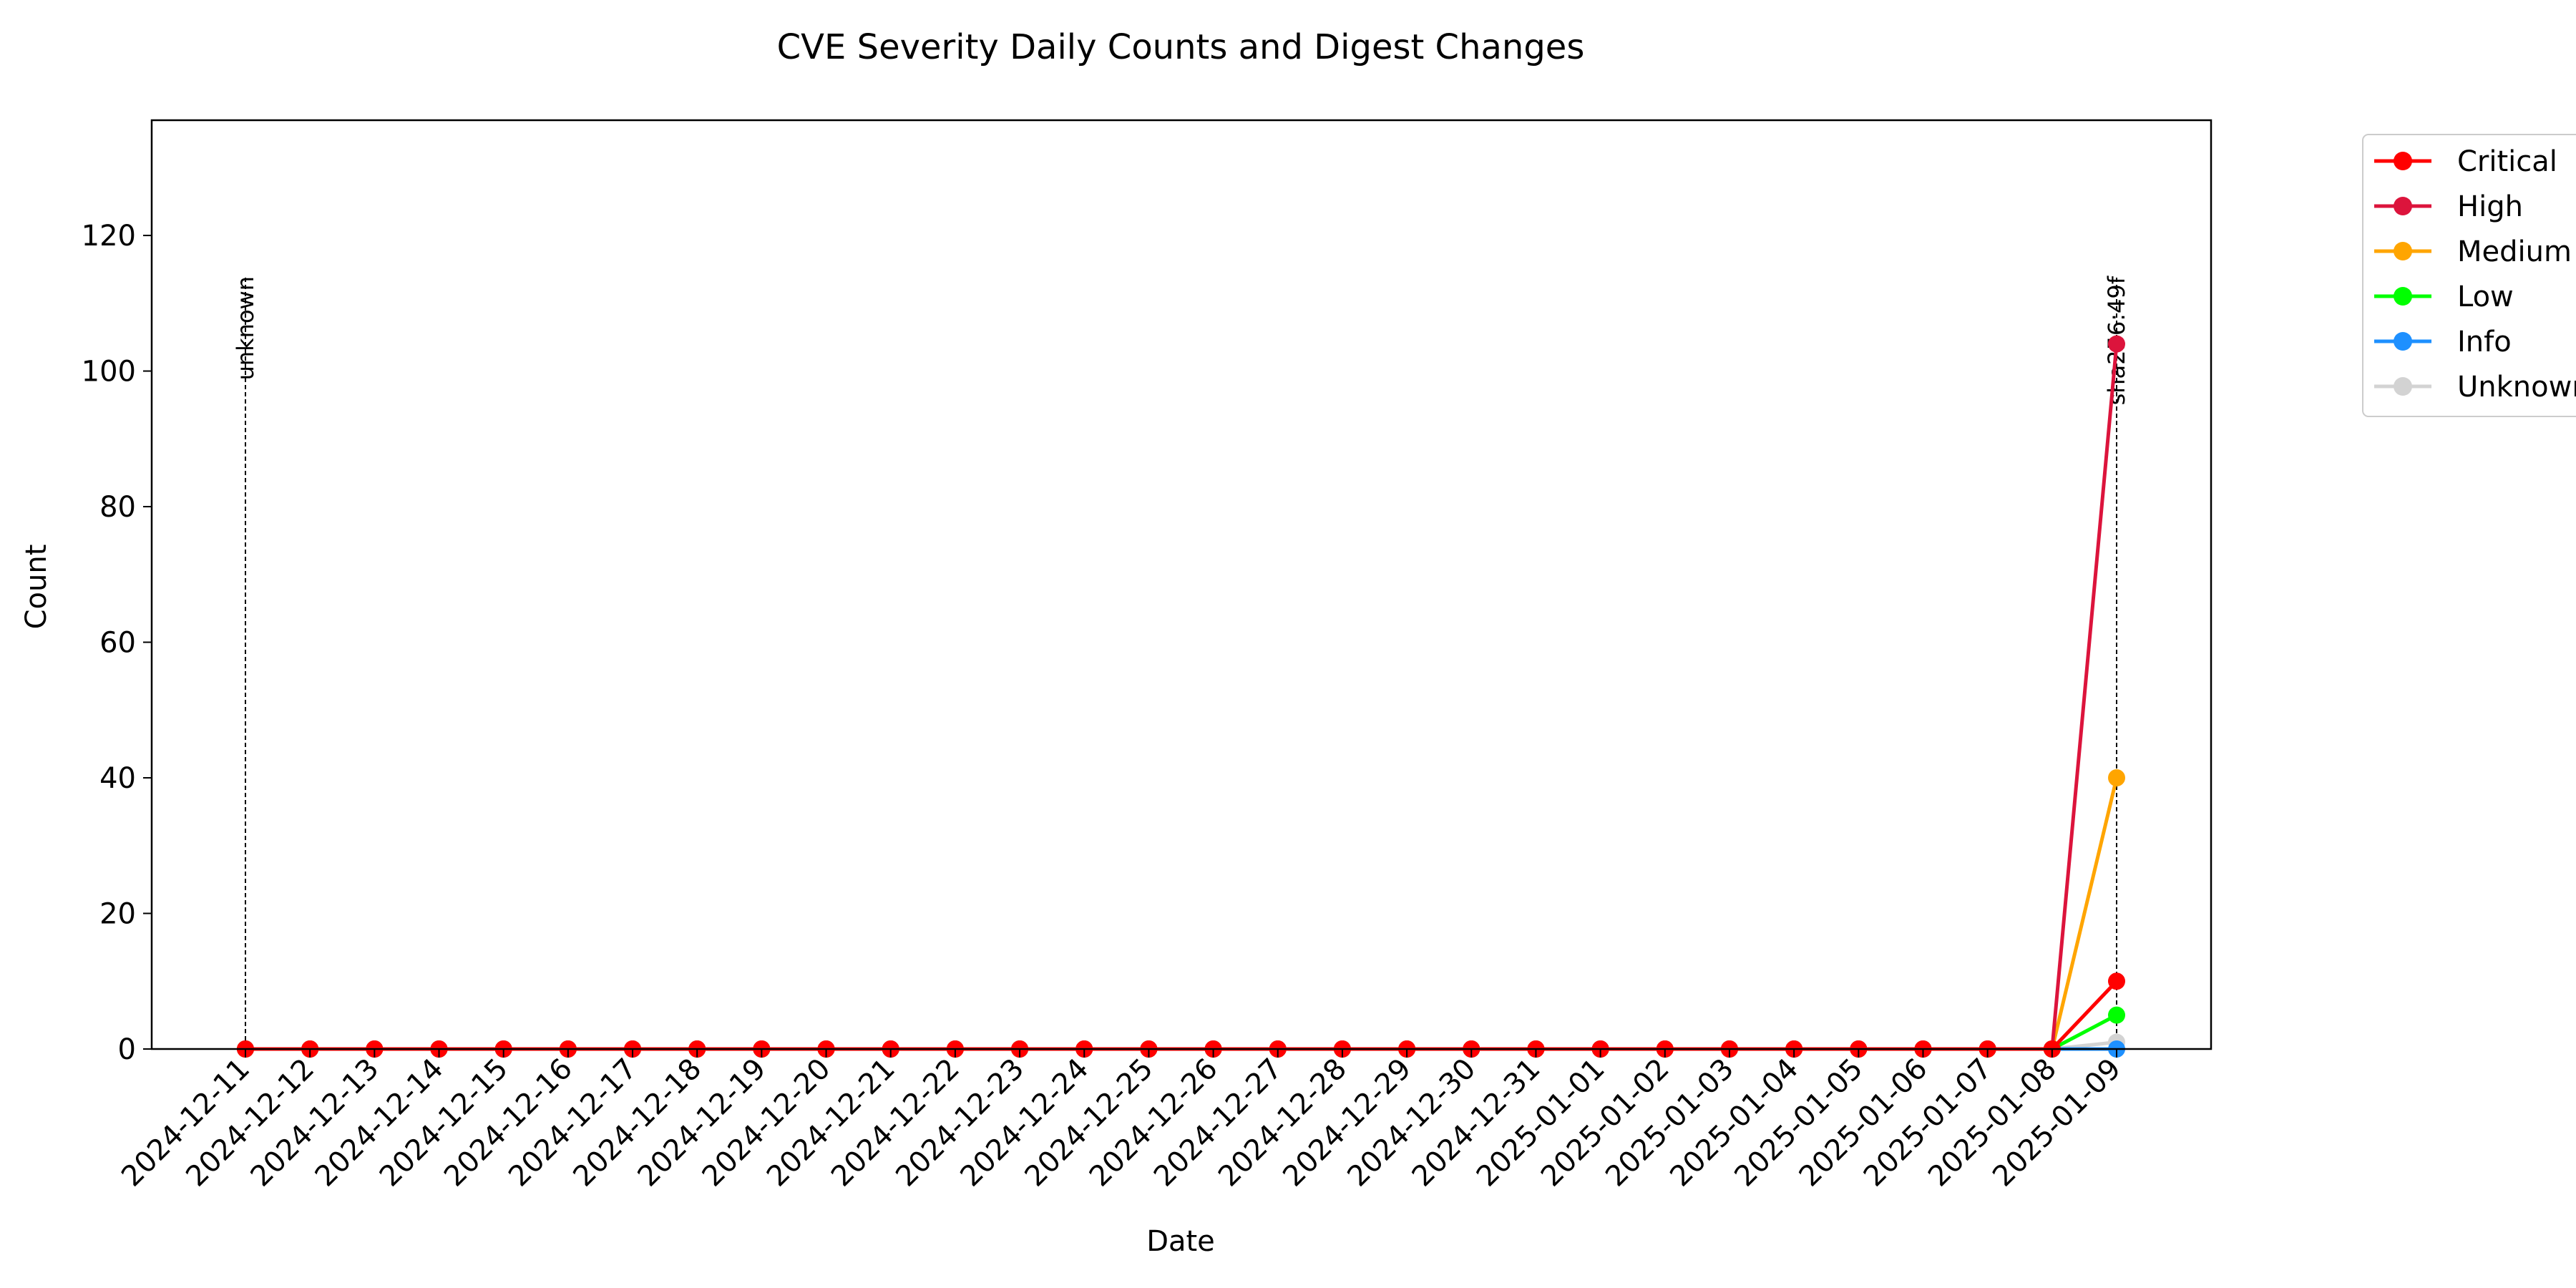  I want to click on legend-item-critical: Critical, so click(2465, 161).